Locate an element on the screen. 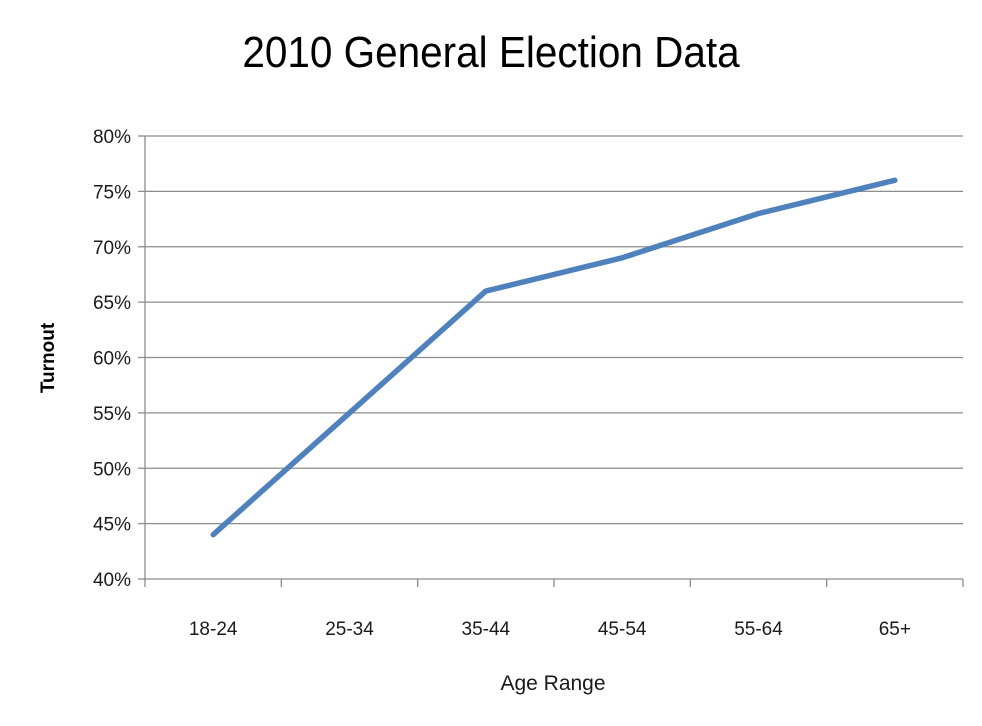 The height and width of the screenshot is (726, 982). x-axis-label: Age Range is located at coordinates (552, 683).